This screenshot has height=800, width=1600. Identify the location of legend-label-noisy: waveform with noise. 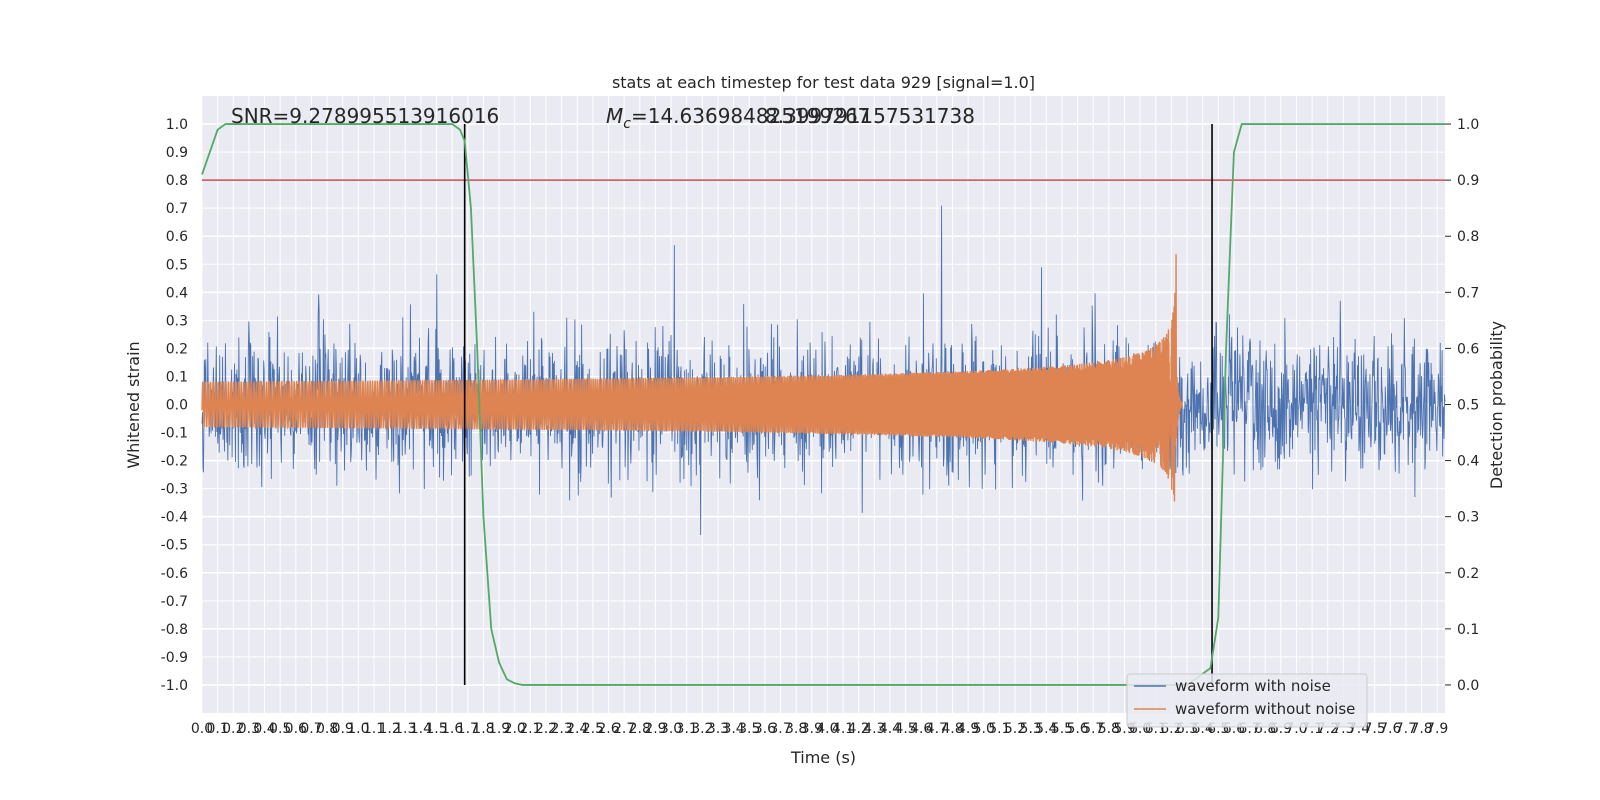
(1253, 686).